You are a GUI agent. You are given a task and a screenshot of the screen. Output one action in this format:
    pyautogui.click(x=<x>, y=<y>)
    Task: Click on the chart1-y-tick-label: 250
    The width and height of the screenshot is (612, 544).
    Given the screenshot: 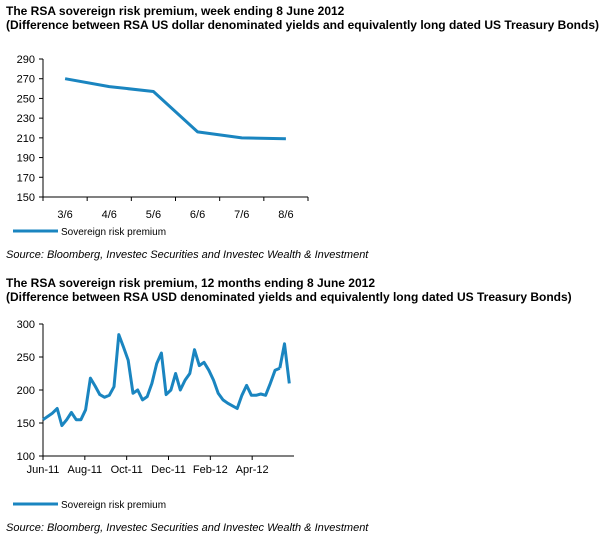 What is the action you would take?
    pyautogui.click(x=26, y=99)
    